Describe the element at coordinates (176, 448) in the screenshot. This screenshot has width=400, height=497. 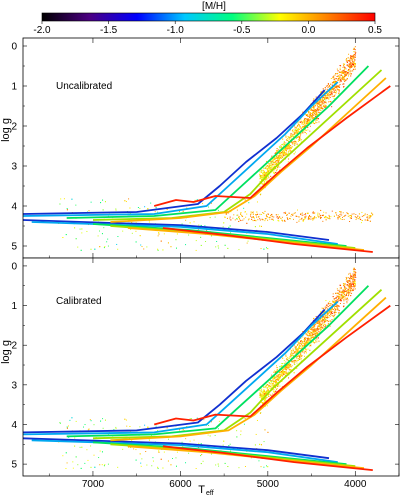
I see `isochrone-main-sequence` at that location.